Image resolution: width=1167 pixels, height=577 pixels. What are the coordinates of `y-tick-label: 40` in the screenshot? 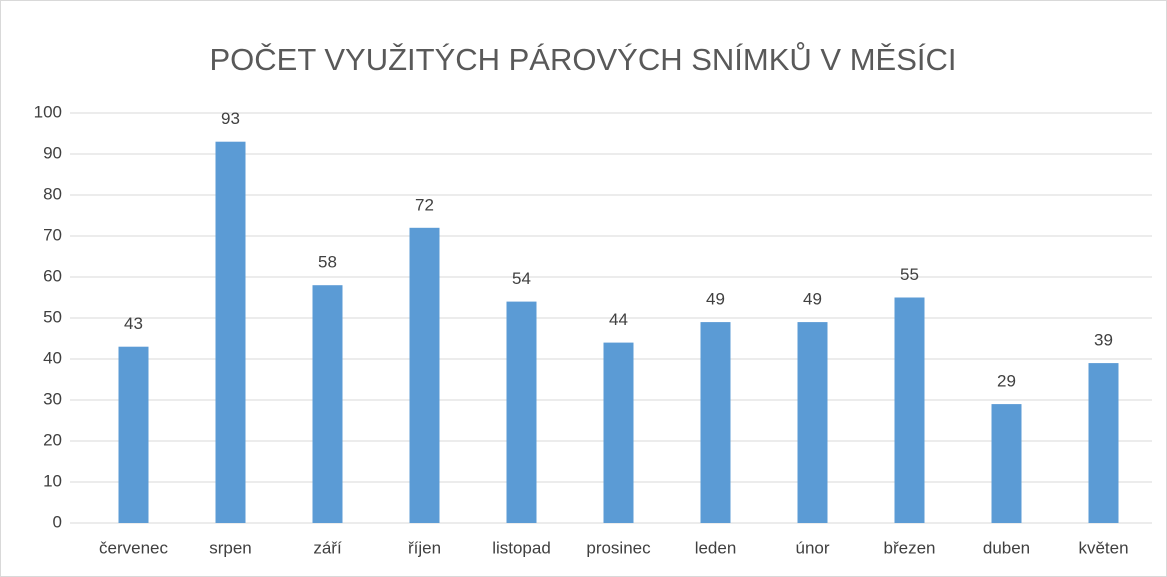 It's located at (52, 357).